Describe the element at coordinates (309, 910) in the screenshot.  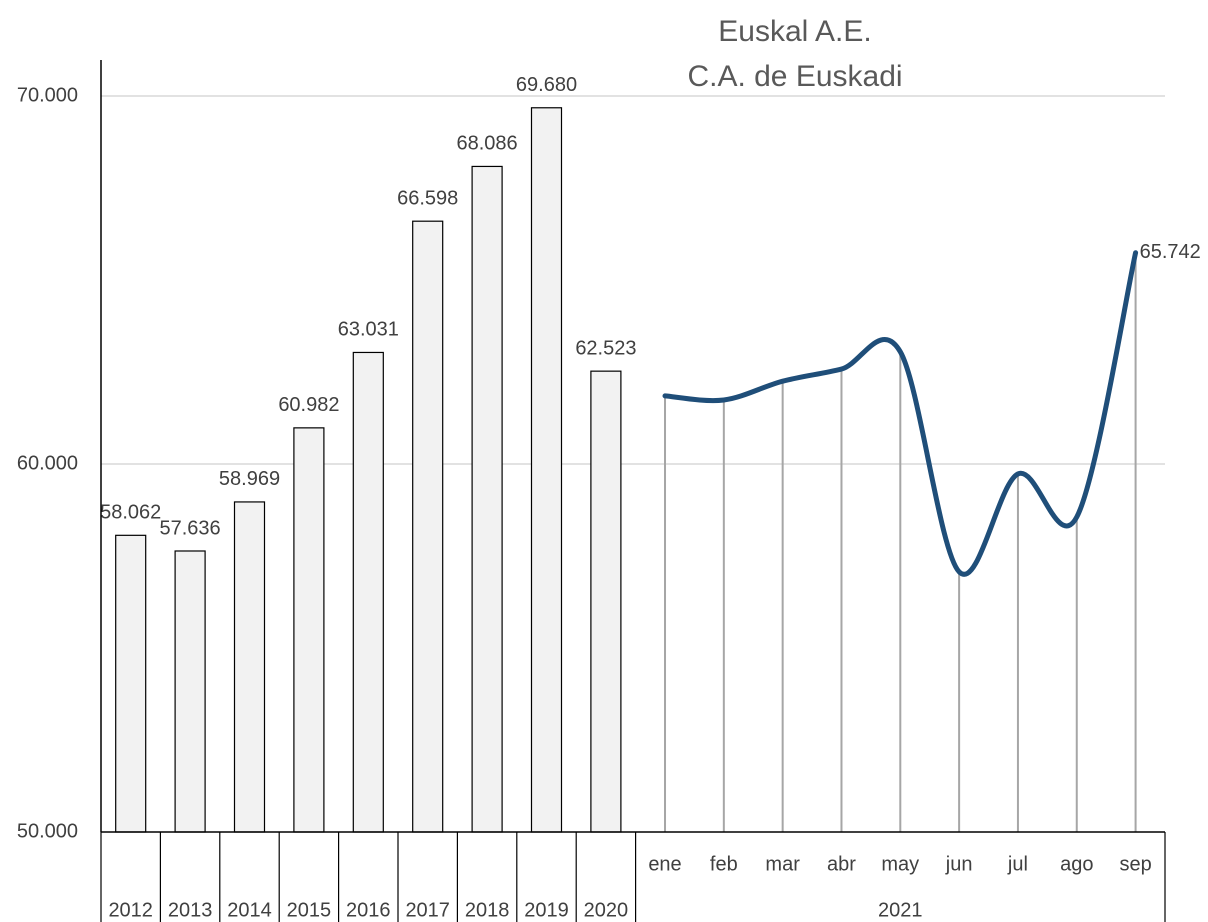
I see `x-tick-label: 2015` at that location.